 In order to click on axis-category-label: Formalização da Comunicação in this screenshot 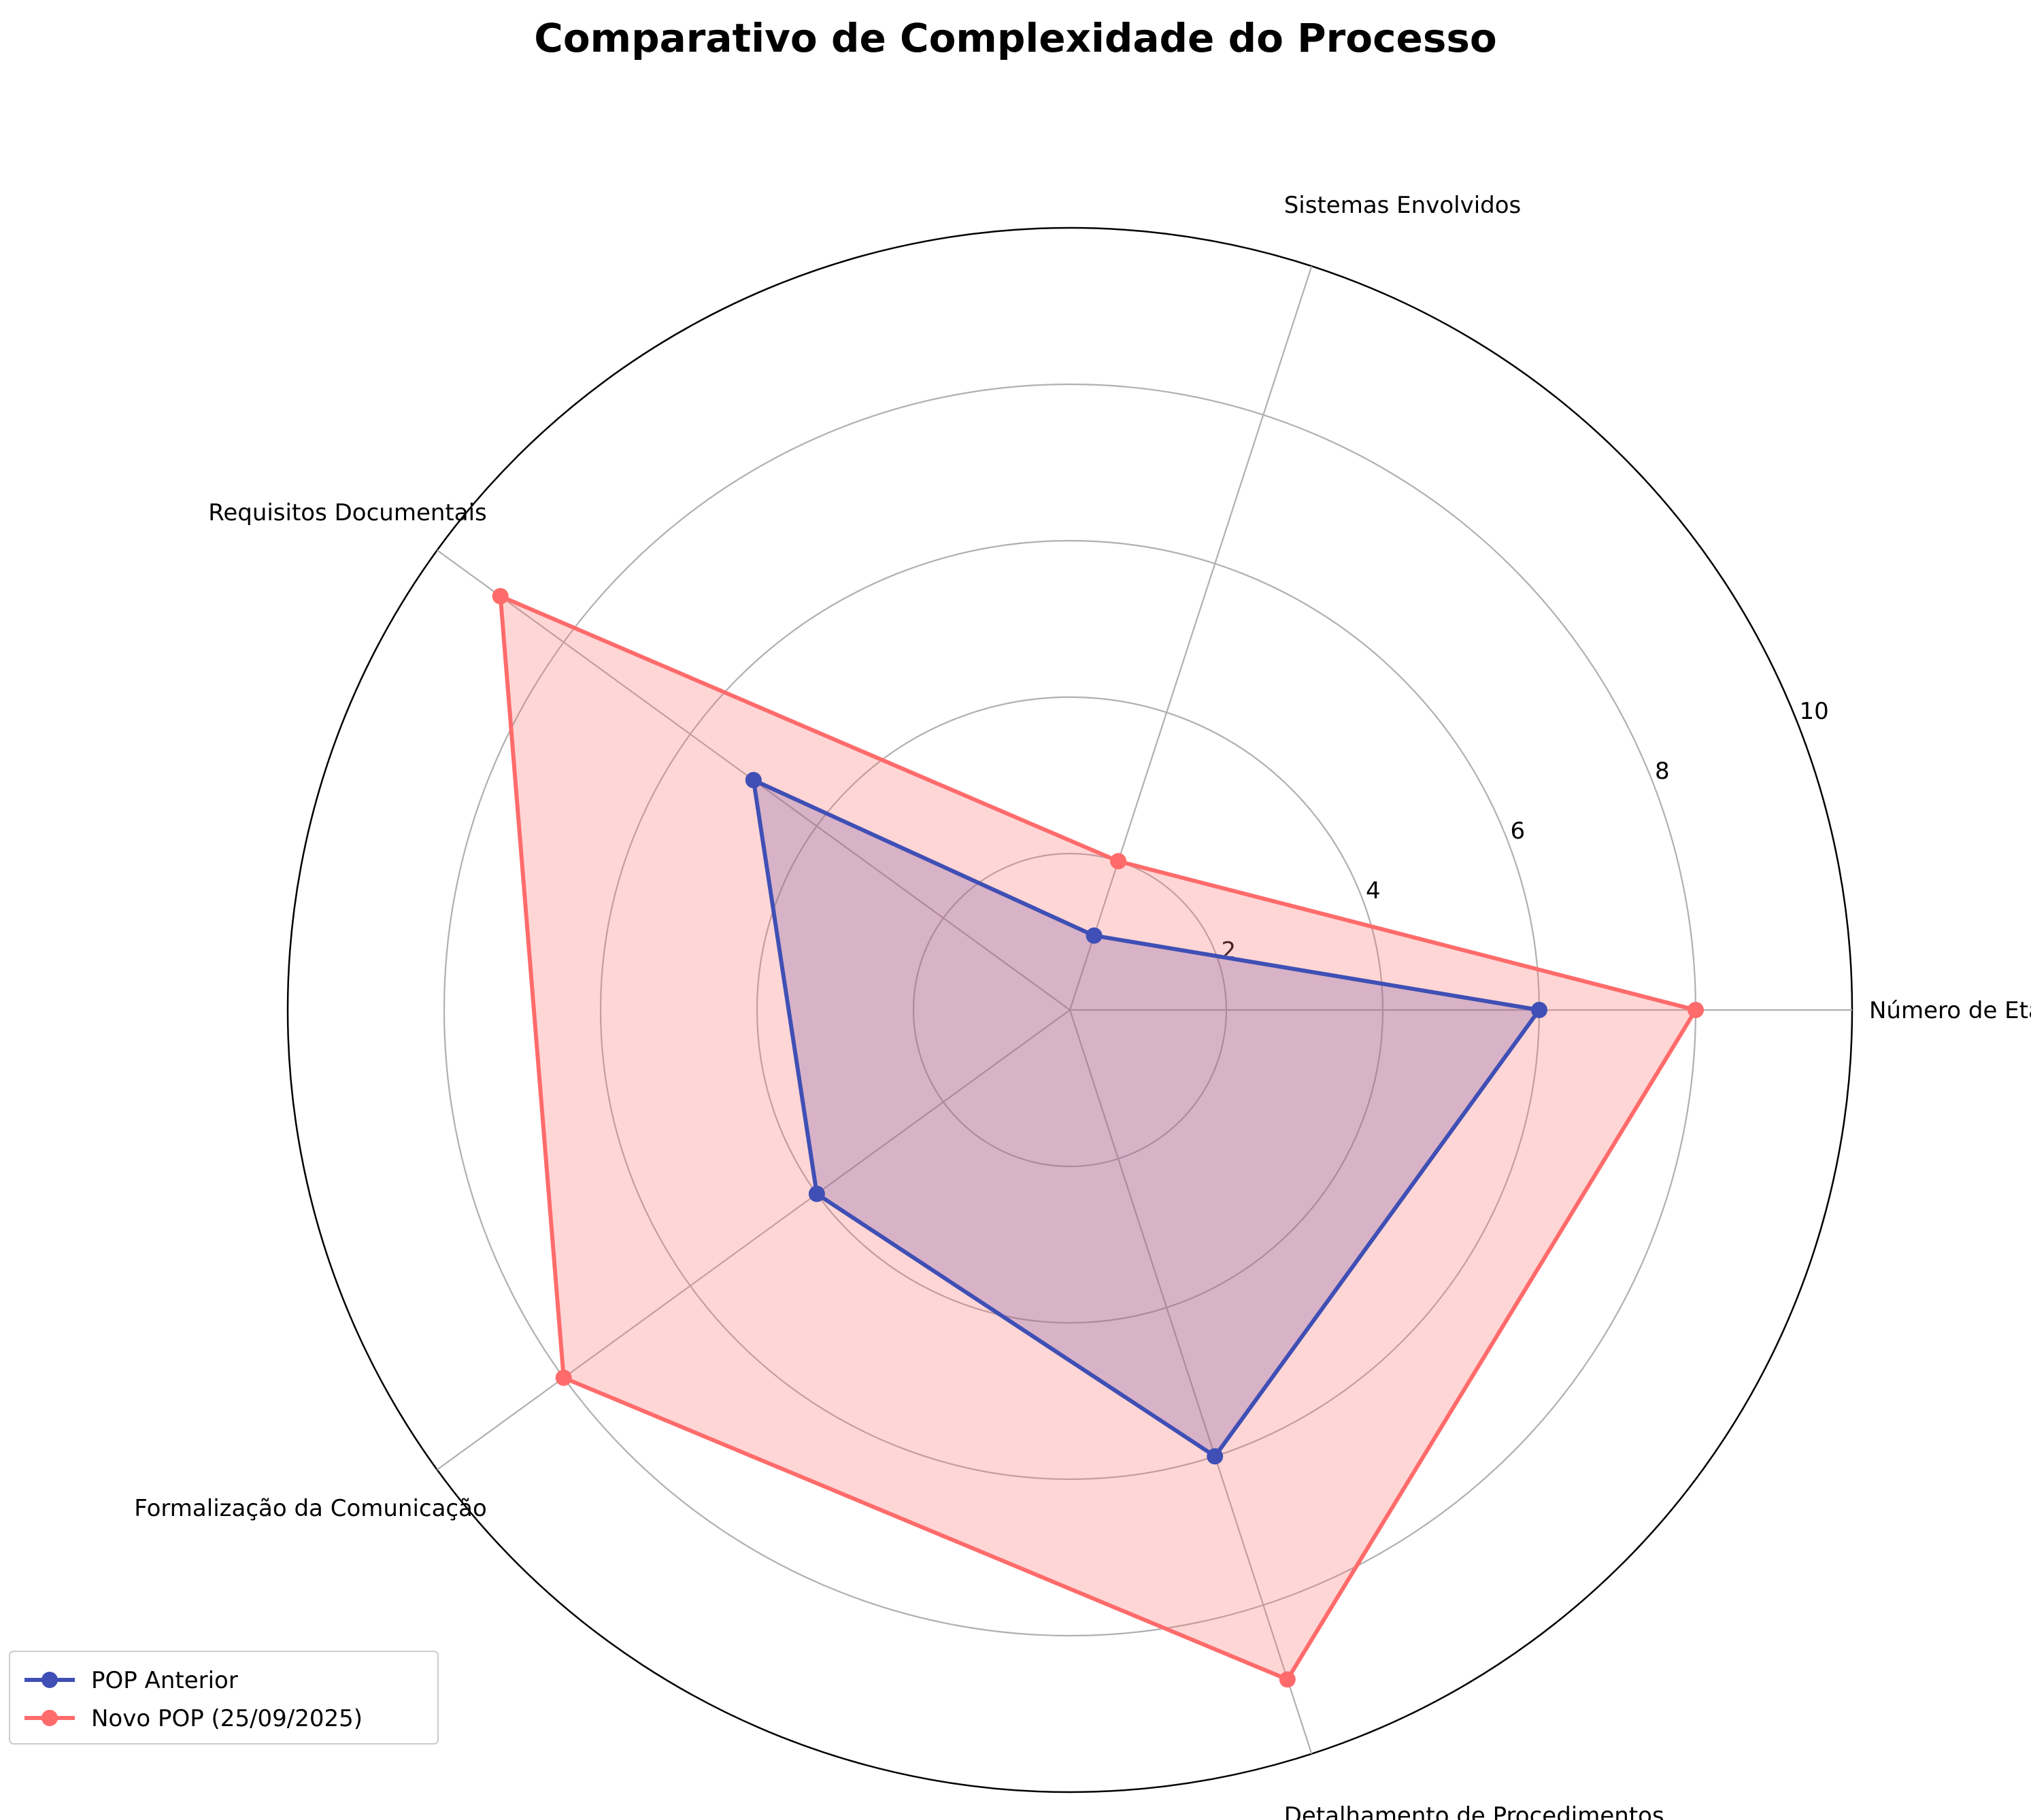, I will do `click(310, 1508)`.